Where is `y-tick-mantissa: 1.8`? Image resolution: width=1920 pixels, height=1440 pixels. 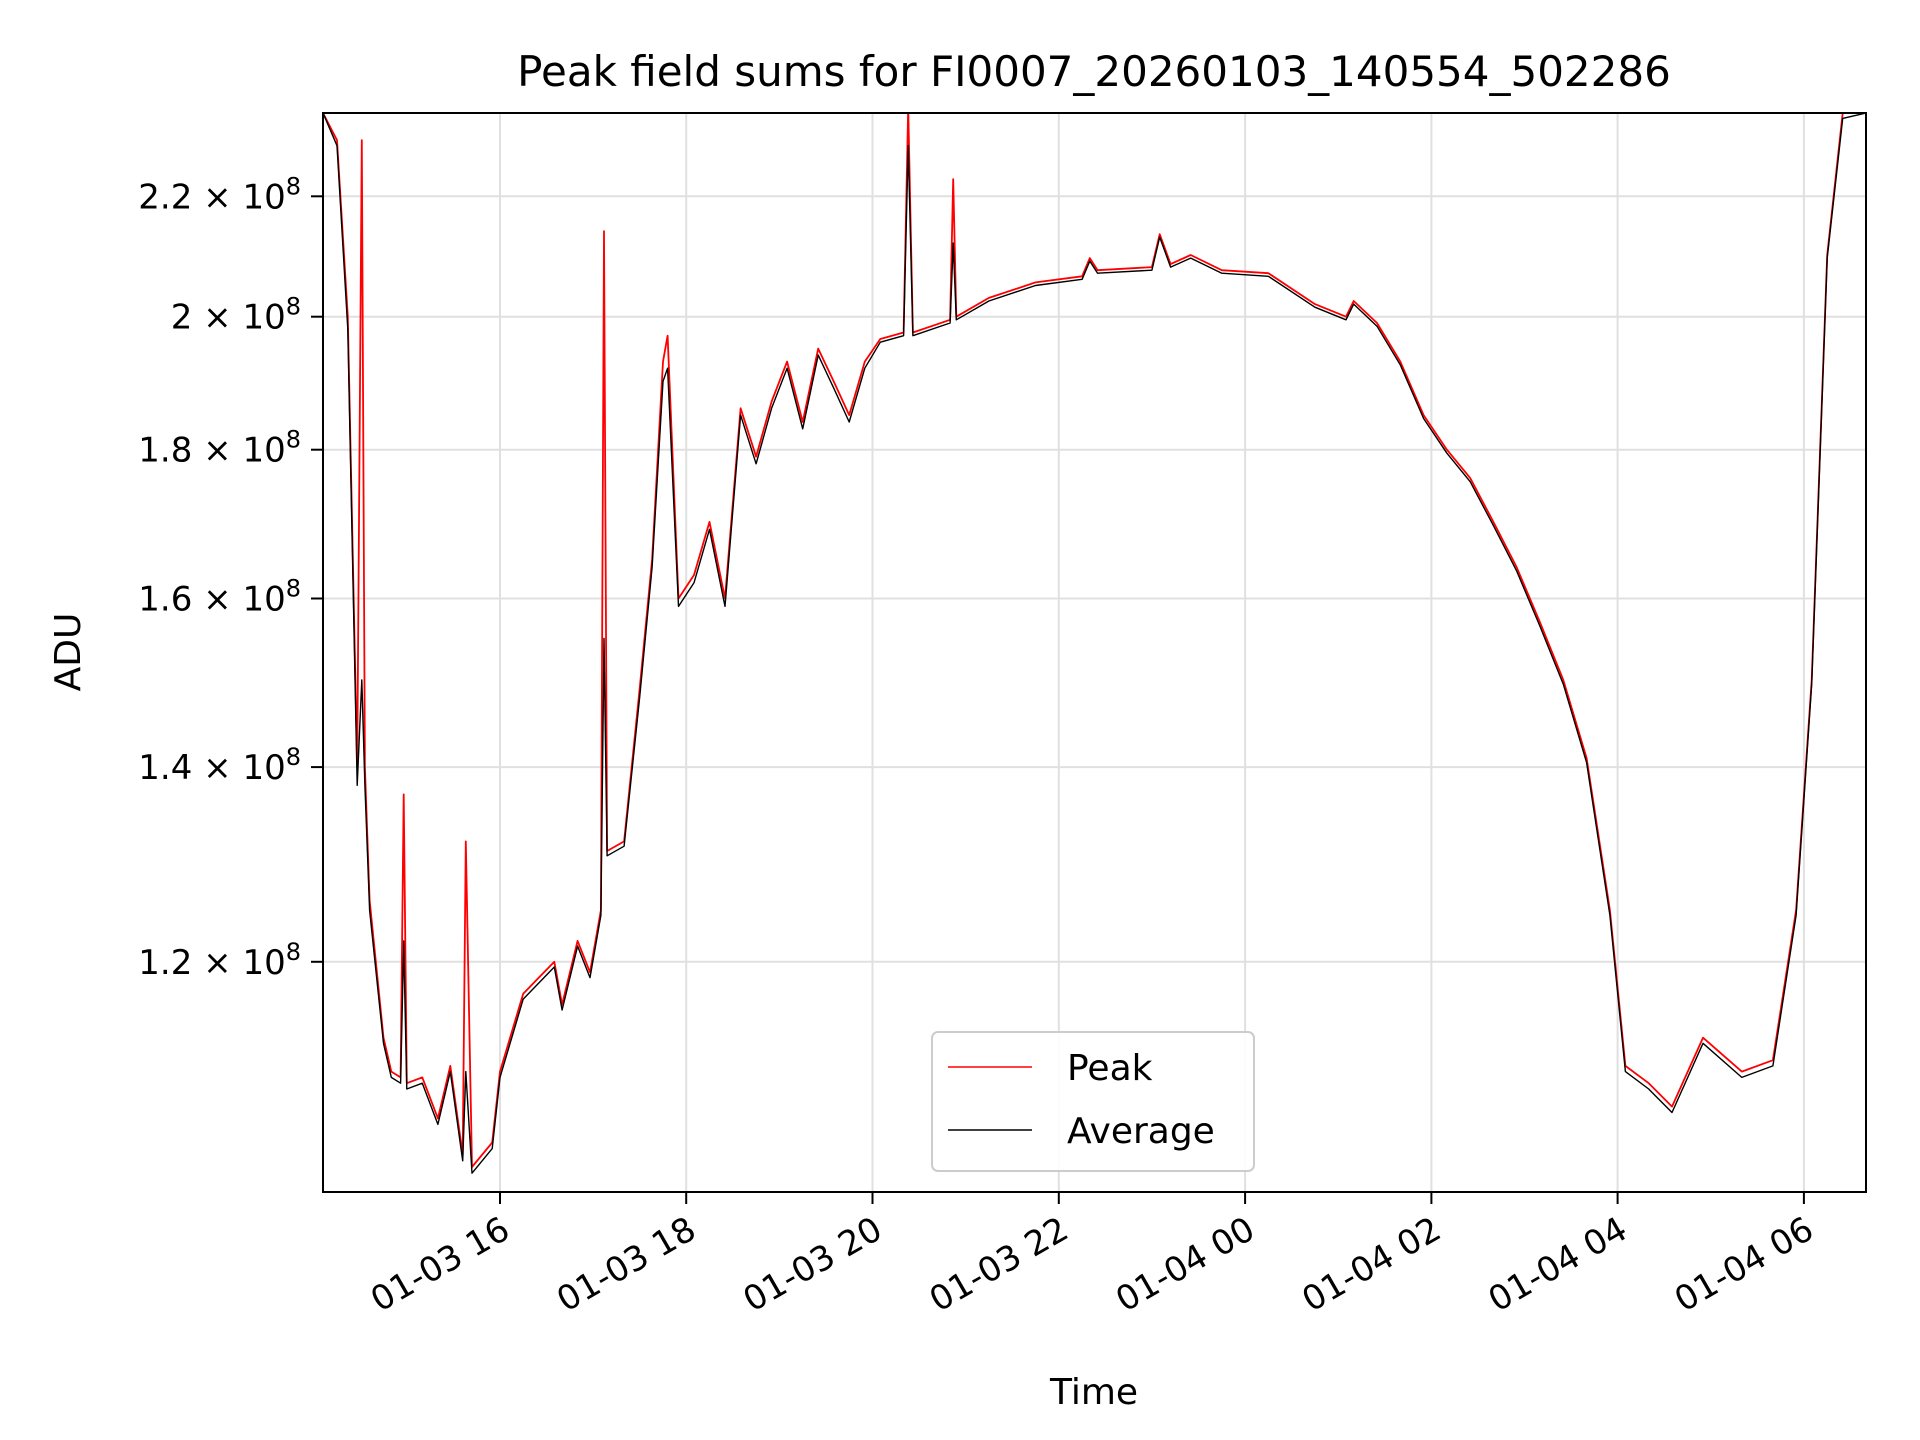 y-tick-mantissa: 1.8 is located at coordinates (165, 451).